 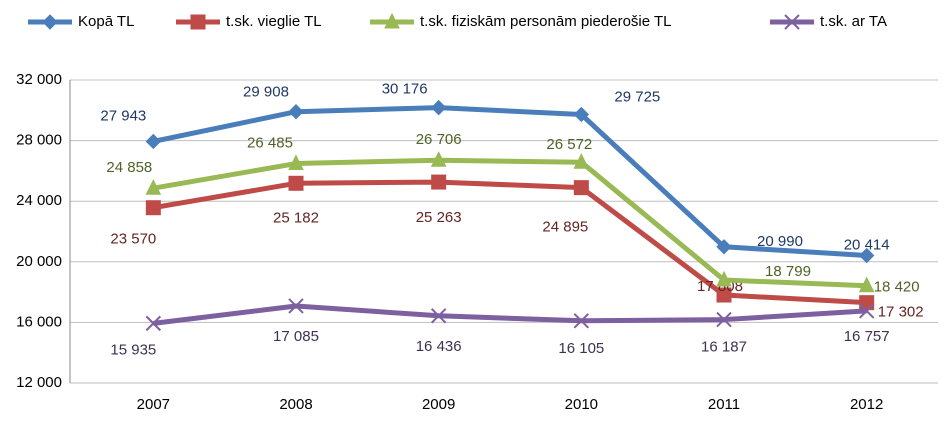 What do you see at coordinates (439, 139) in the screenshot?
I see `data-label: 26 706` at bounding box center [439, 139].